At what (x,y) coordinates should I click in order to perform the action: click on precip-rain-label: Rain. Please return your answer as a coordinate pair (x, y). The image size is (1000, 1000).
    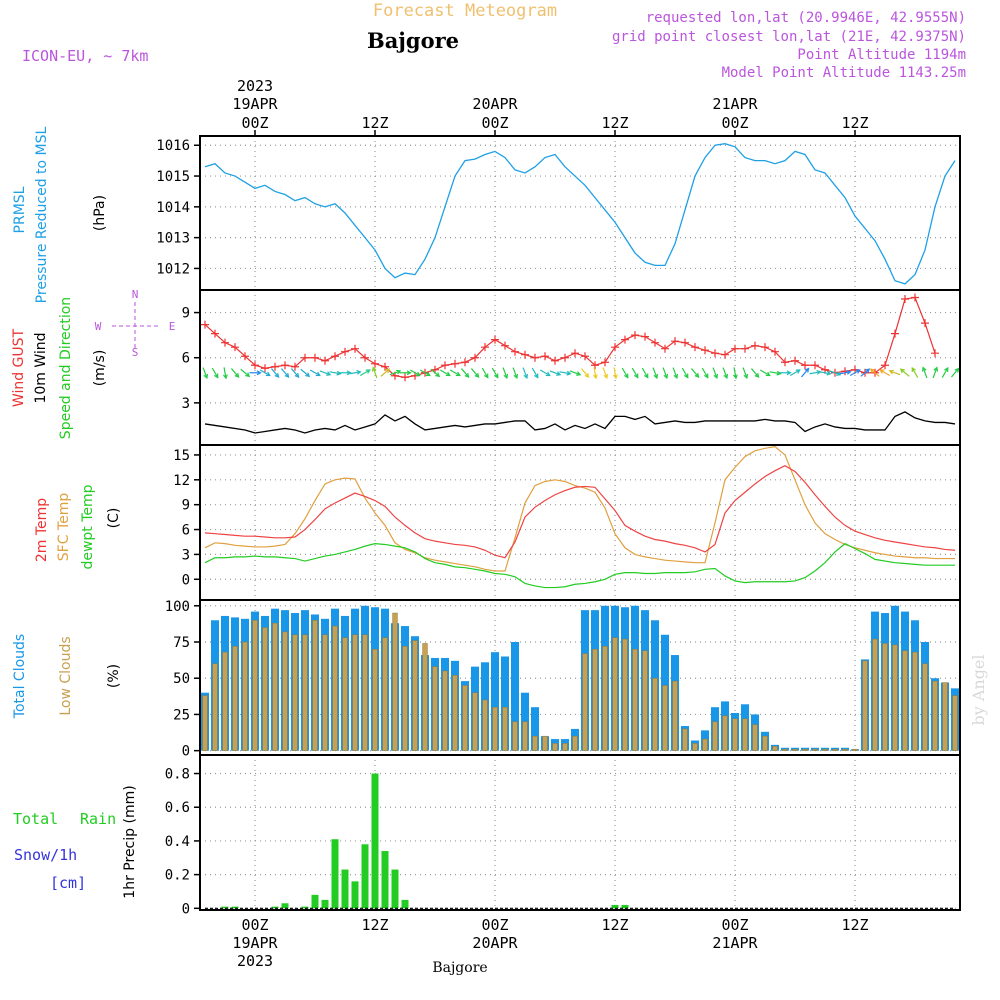
    Looking at the image, I should click on (98, 819).